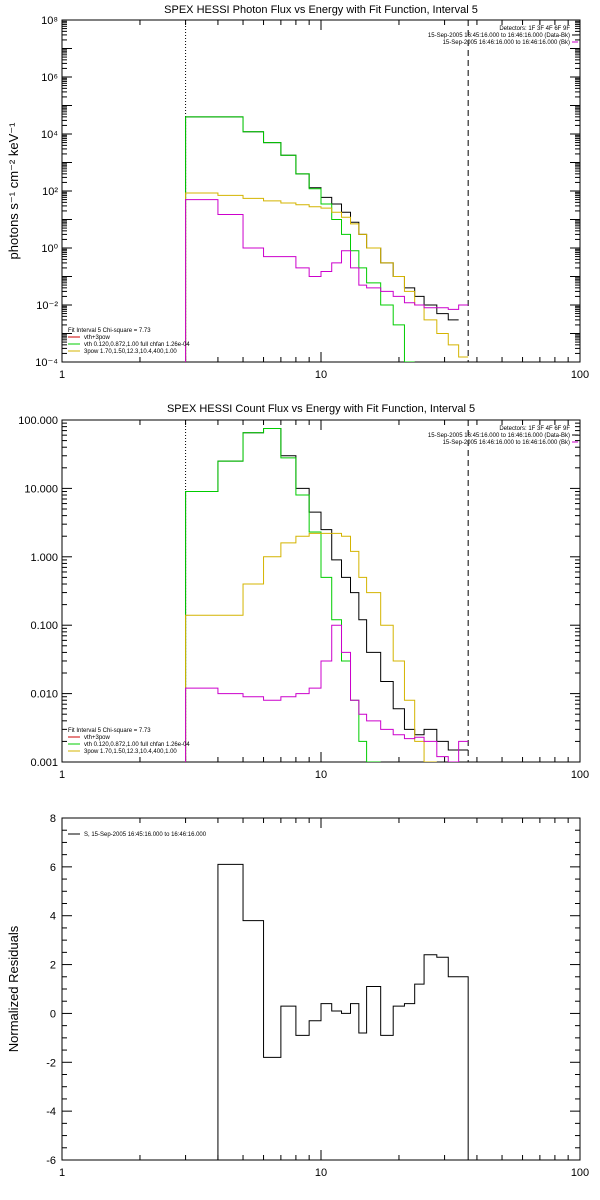 This screenshot has height=1200, width=600. Describe the element at coordinates (53, 966) in the screenshot. I see `y-tick-label: 2` at that location.